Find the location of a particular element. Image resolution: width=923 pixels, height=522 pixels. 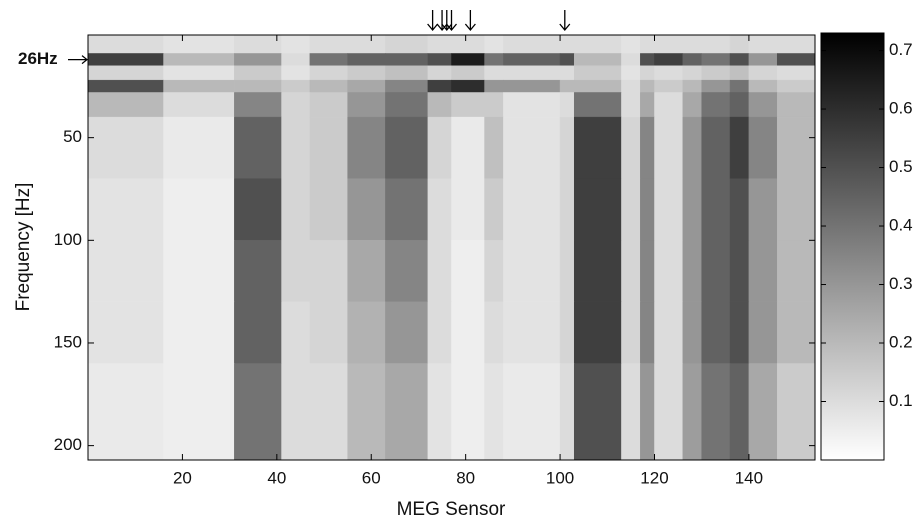

y-tick-label: 50 is located at coordinates (72, 136).